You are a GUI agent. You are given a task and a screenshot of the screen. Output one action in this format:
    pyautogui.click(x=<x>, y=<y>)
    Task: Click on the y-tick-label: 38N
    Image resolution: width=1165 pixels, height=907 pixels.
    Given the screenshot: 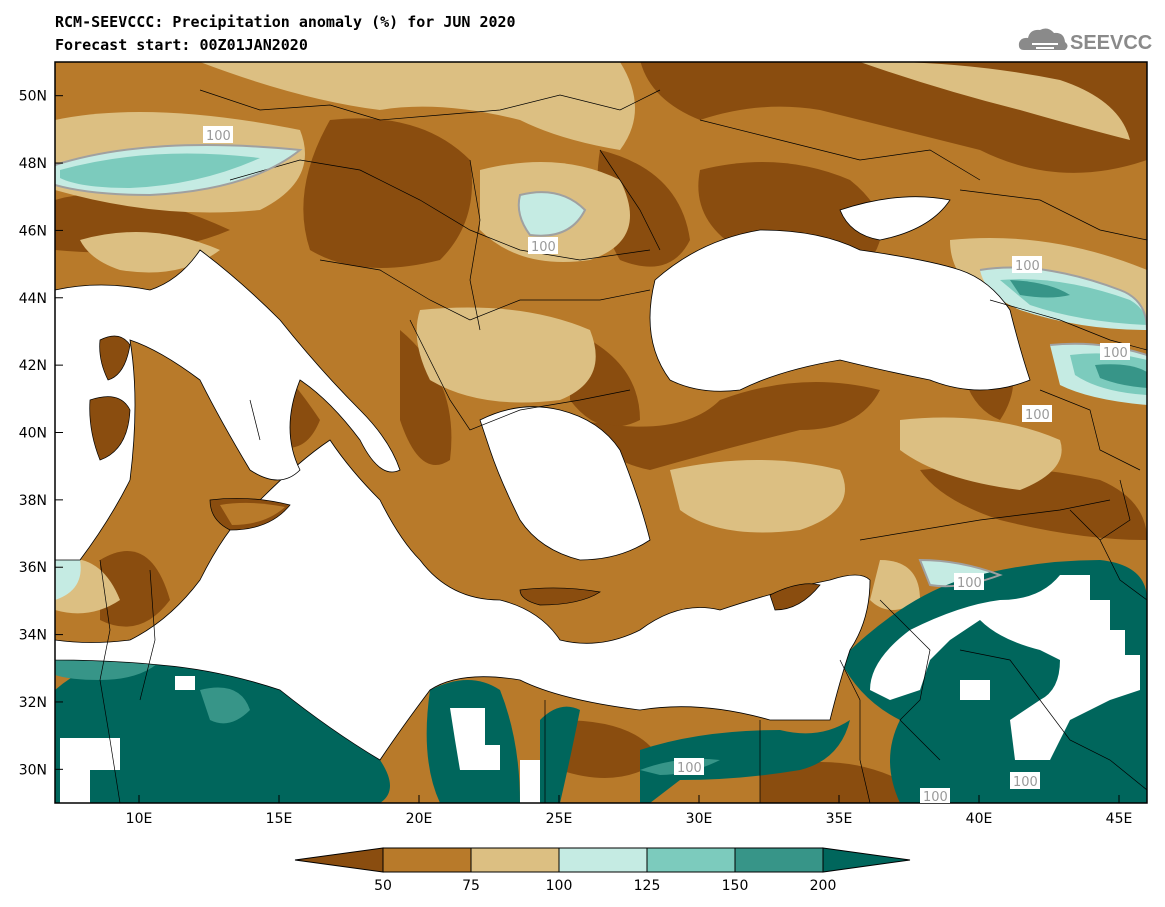 What is the action you would take?
    pyautogui.click(x=33, y=501)
    